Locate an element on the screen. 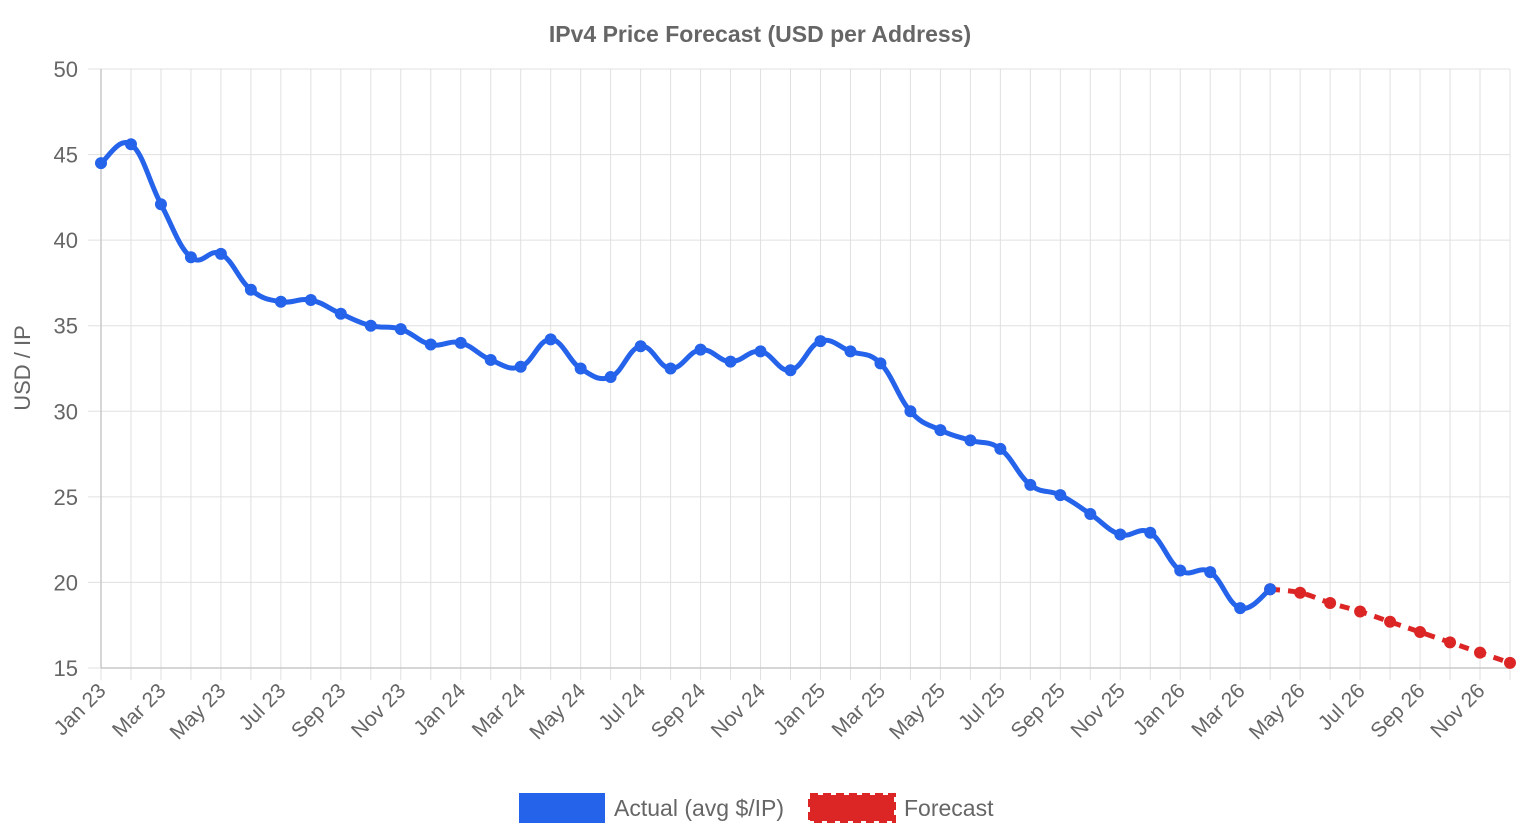  y-tick-label: 35 is located at coordinates (66, 326).